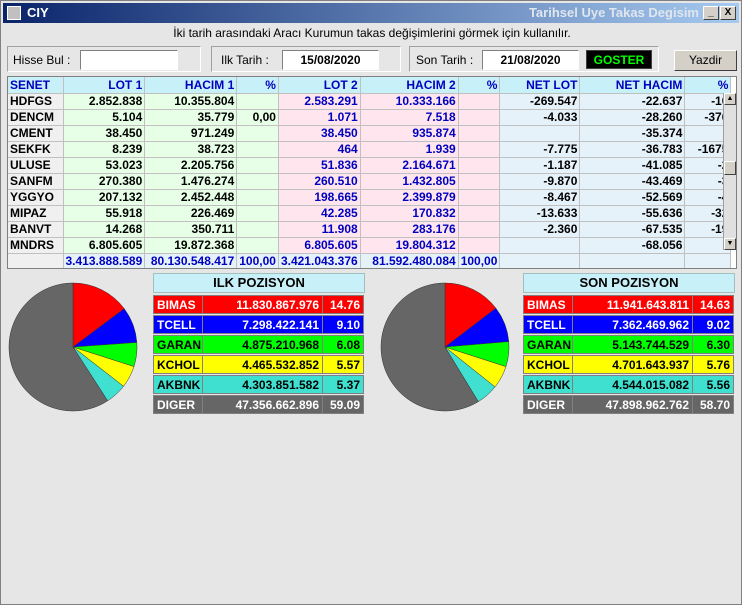 The width and height of the screenshot is (742, 605). Describe the element at coordinates (319, 85) in the screenshot. I see `column-header: LOT 2` at that location.